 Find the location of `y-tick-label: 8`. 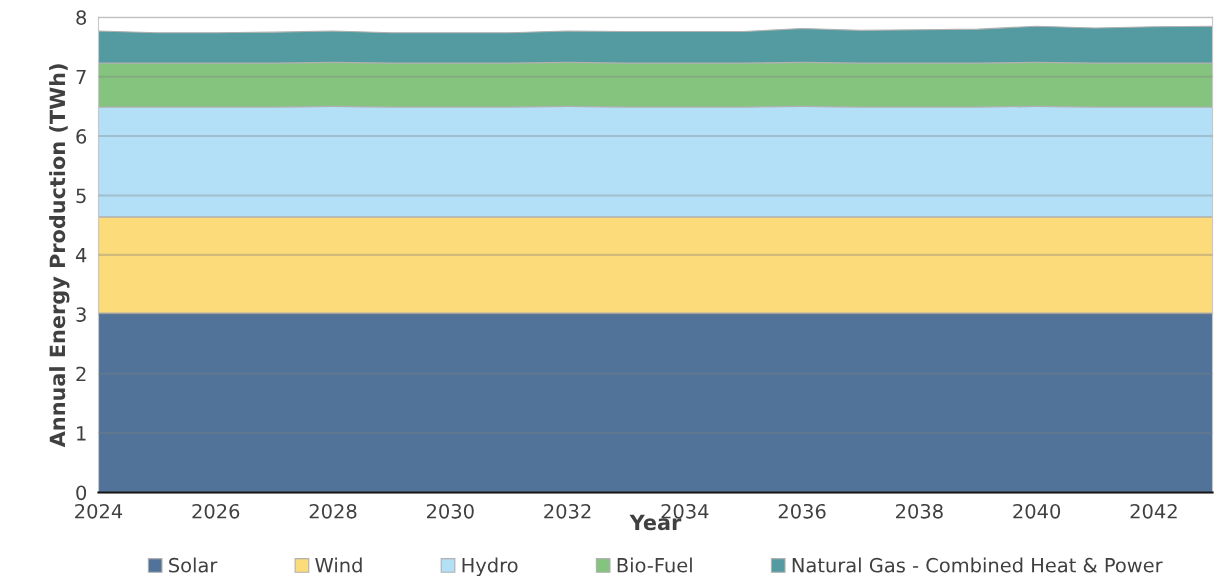

y-tick-label: 8 is located at coordinates (81, 17).